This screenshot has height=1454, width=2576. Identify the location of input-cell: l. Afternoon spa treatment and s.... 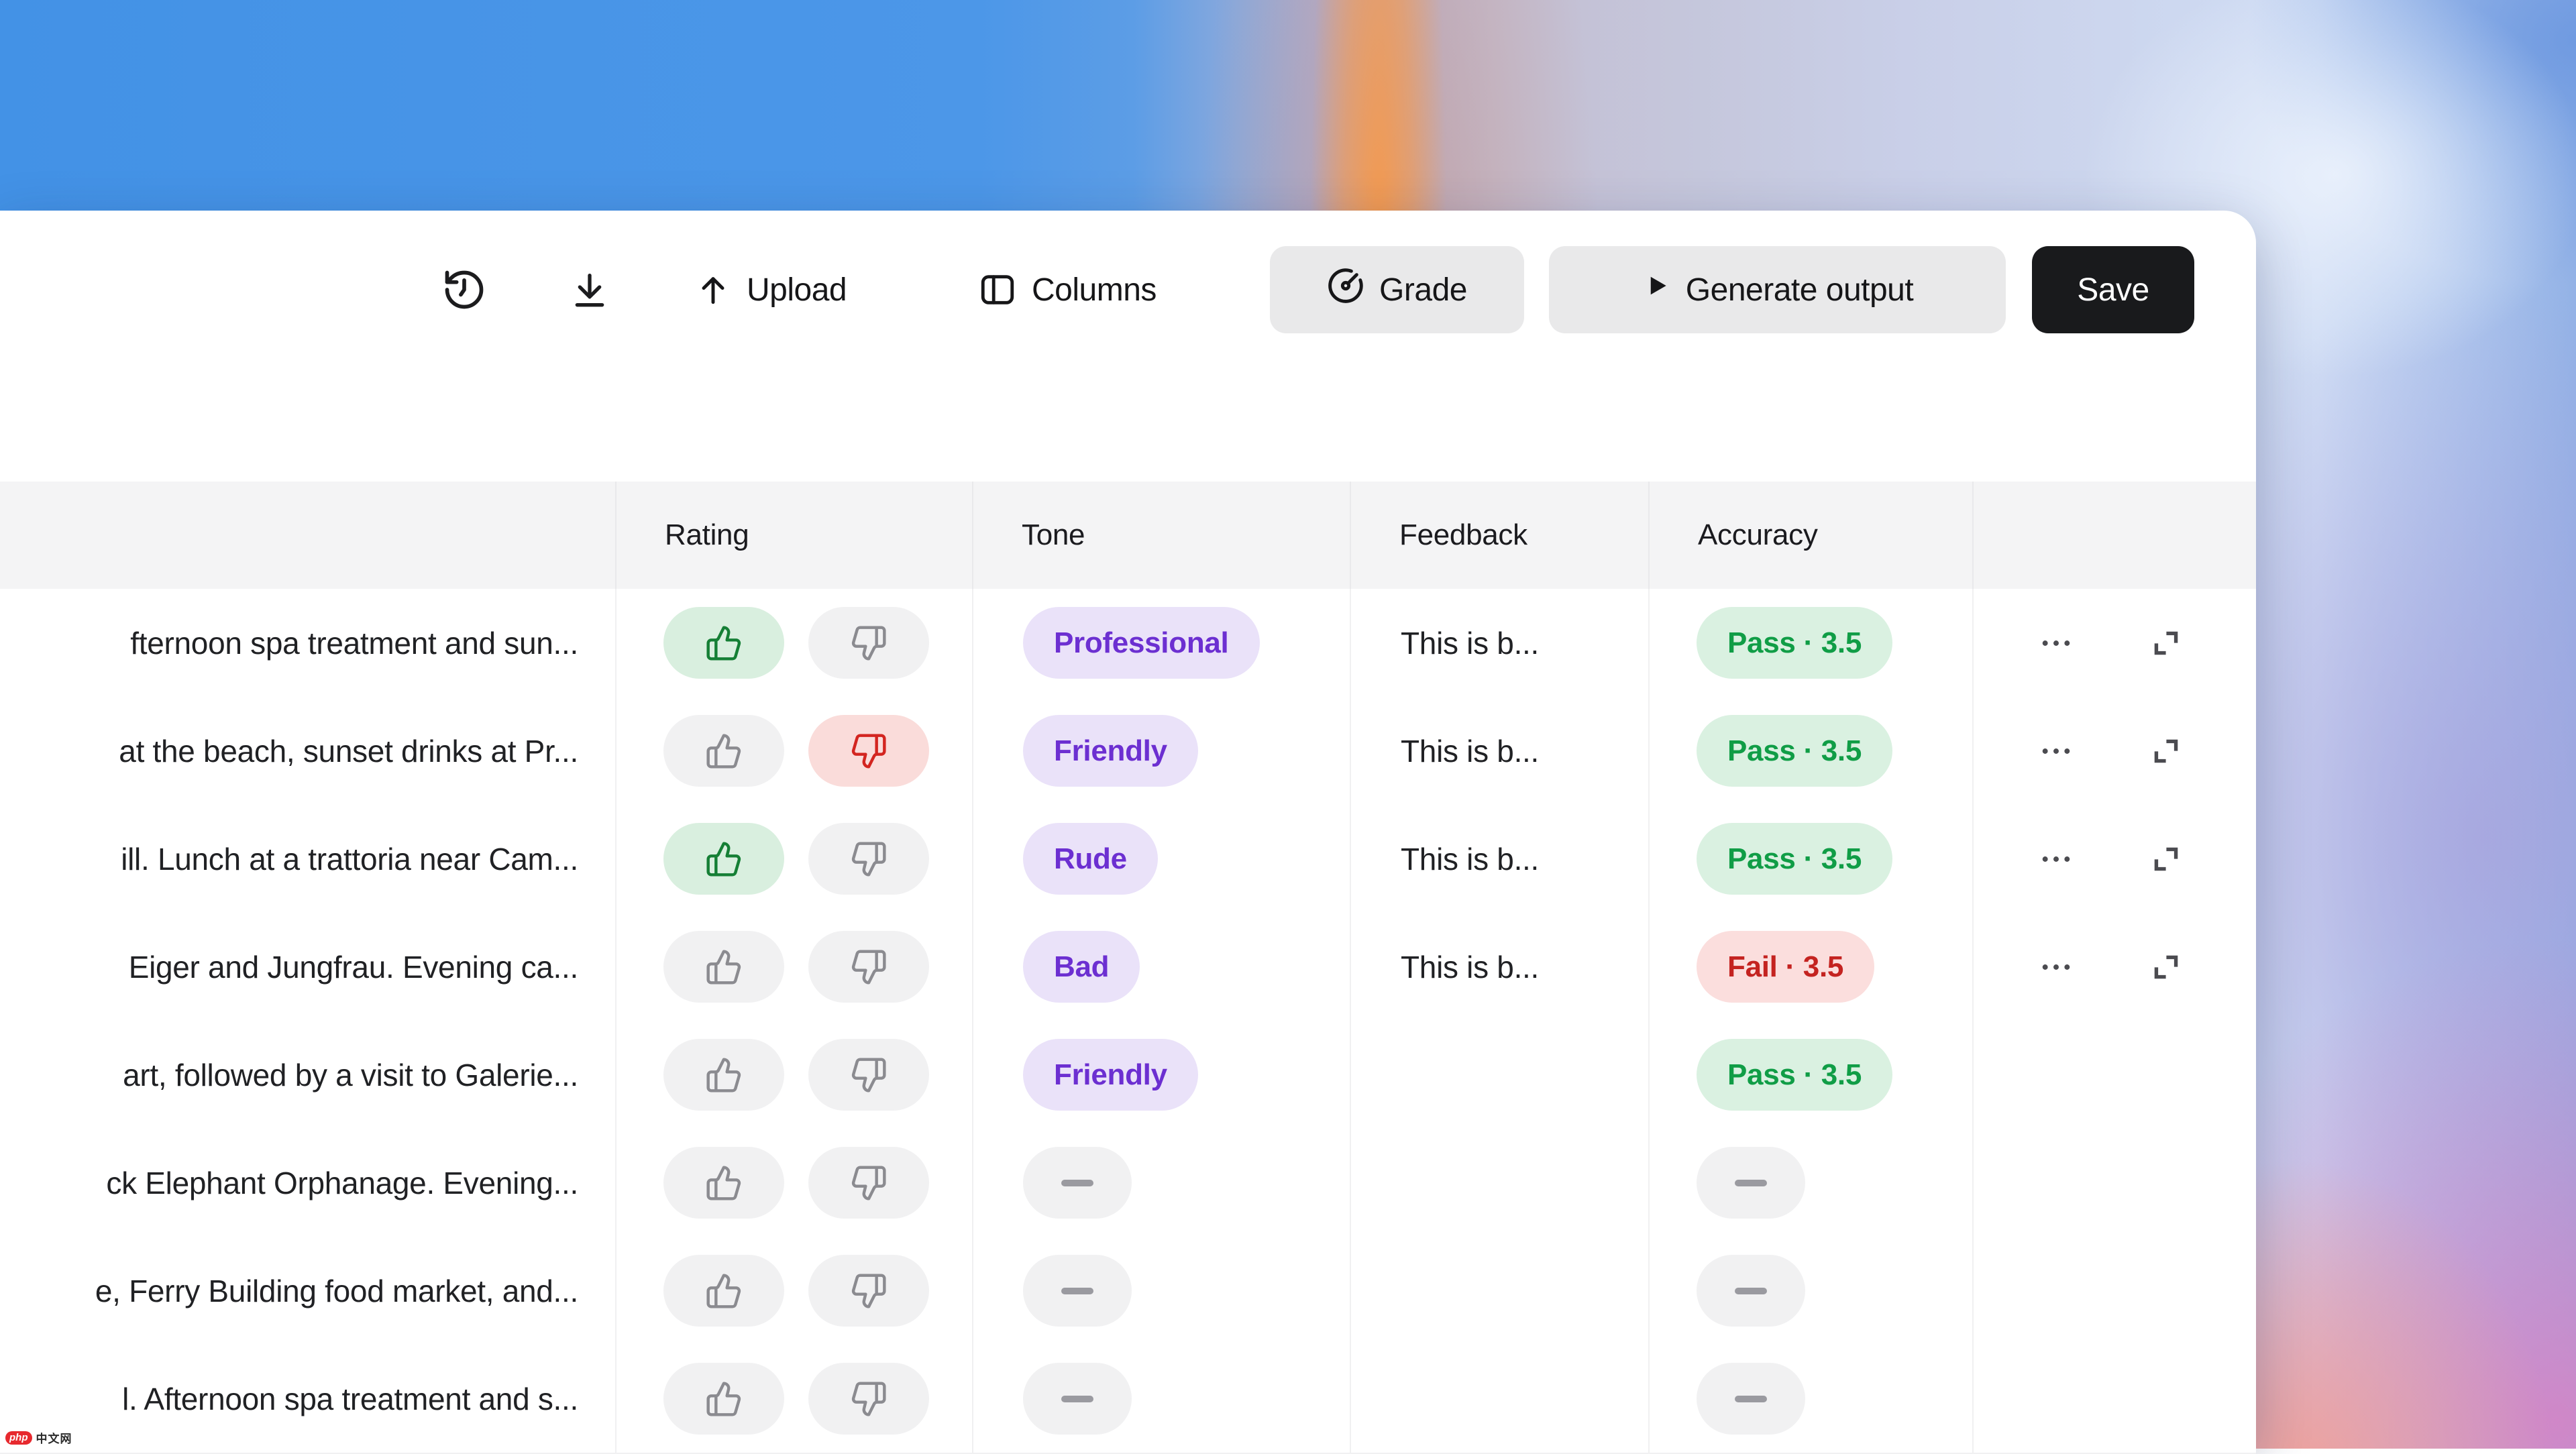
(307, 1399).